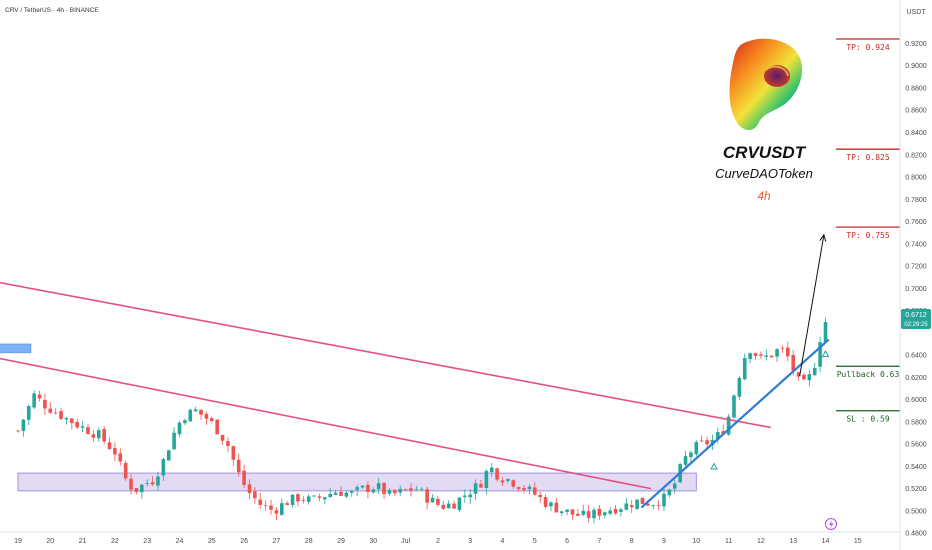 Image resolution: width=932 pixels, height=550 pixels. I want to click on projection-arrow-head, so click(823, 237).